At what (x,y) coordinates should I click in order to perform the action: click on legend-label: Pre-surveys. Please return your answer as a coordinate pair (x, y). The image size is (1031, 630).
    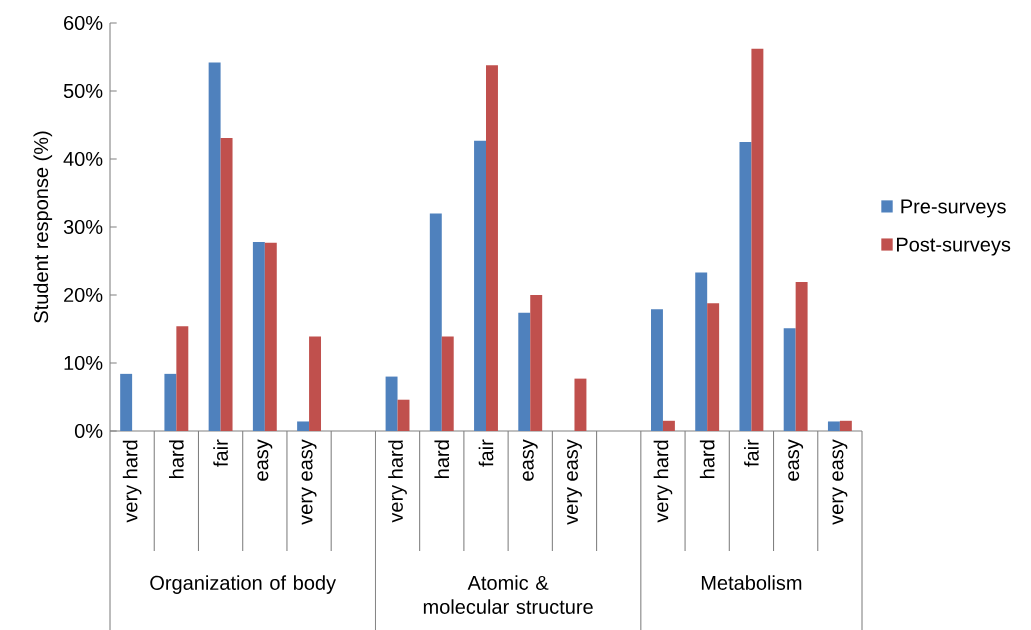
    Looking at the image, I should click on (953, 208).